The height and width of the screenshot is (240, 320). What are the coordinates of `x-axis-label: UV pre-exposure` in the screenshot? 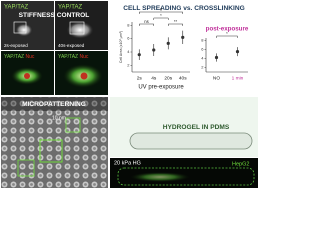 It's located at (161, 88).